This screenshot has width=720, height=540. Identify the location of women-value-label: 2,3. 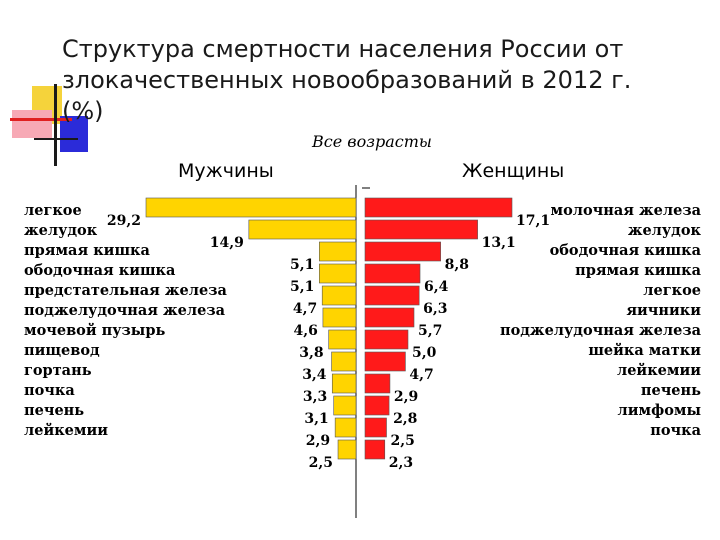
(401, 463).